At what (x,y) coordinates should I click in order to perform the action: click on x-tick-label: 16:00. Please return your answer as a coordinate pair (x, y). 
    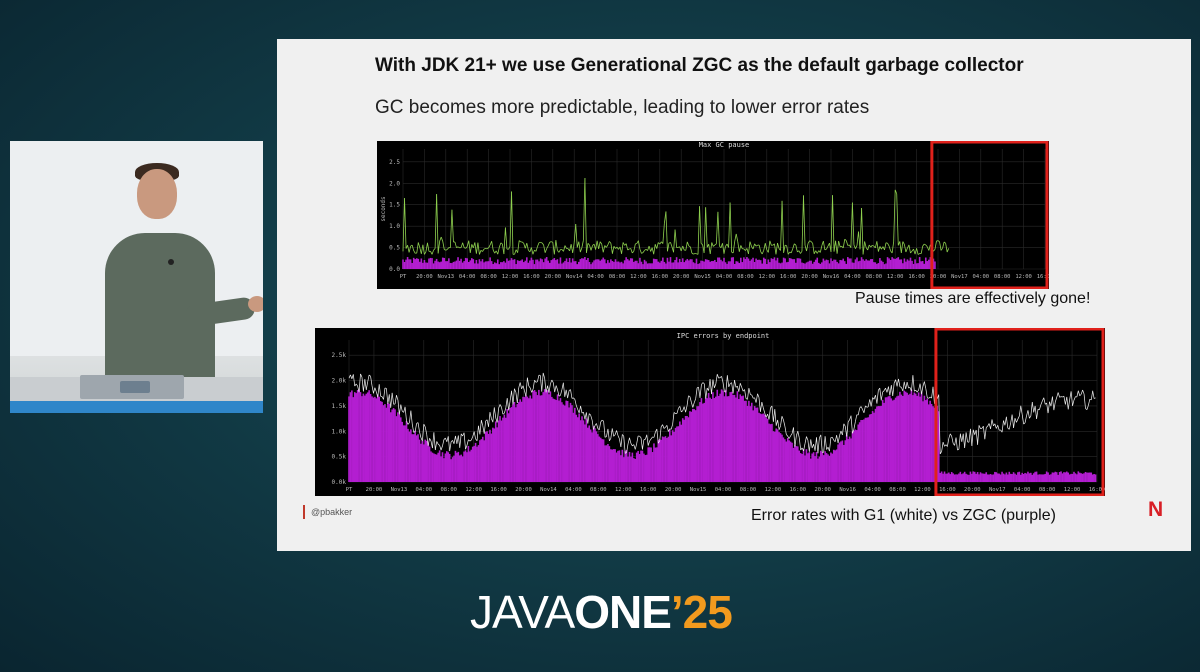
    Looking at the image, I should click on (798, 490).